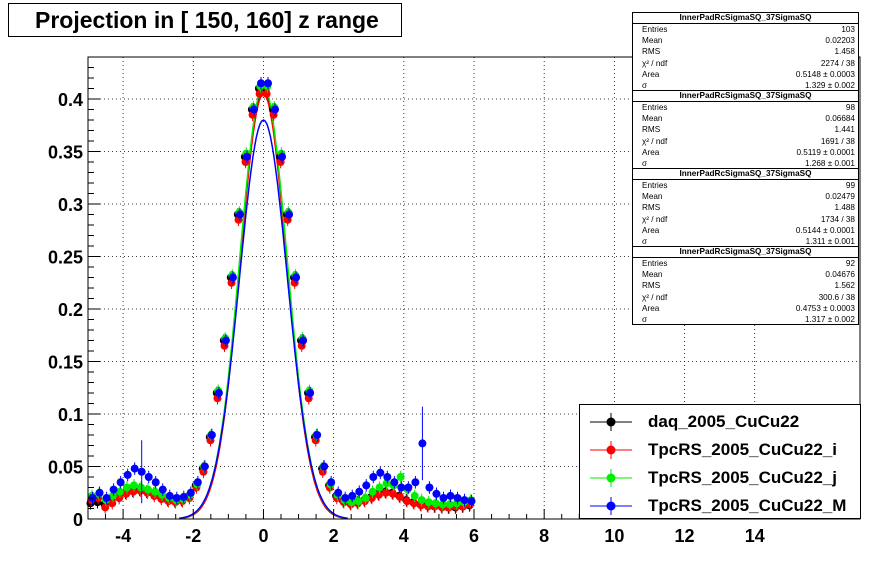 The image size is (878, 578). I want to click on stats-value: 1.329 ± 0.002, so click(829, 85).